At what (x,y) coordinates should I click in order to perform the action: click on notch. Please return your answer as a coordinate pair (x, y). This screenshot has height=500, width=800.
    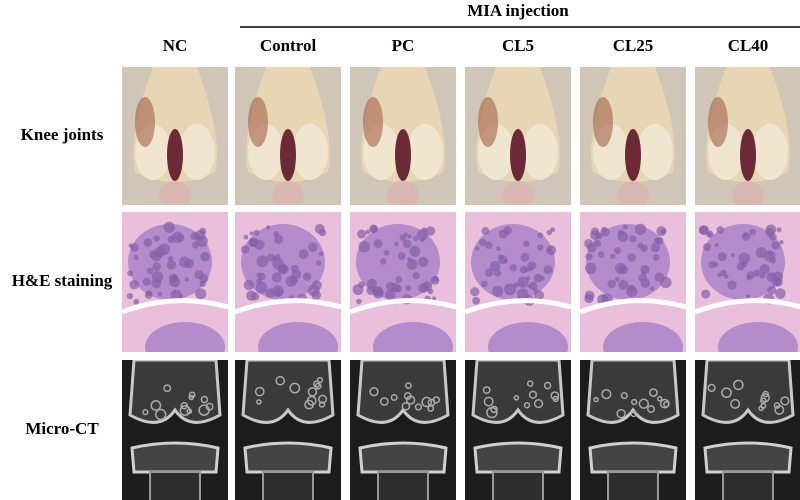
    Looking at the image, I should click on (518, 155).